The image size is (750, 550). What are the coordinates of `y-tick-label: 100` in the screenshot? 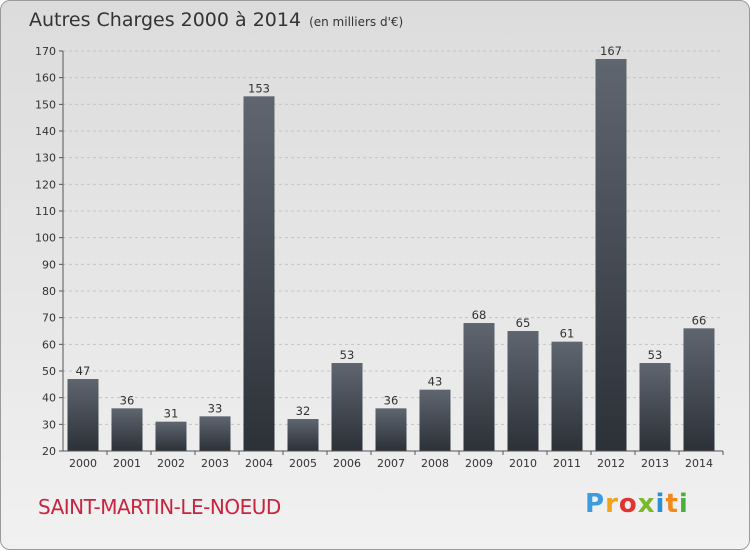 It's located at (45, 238).